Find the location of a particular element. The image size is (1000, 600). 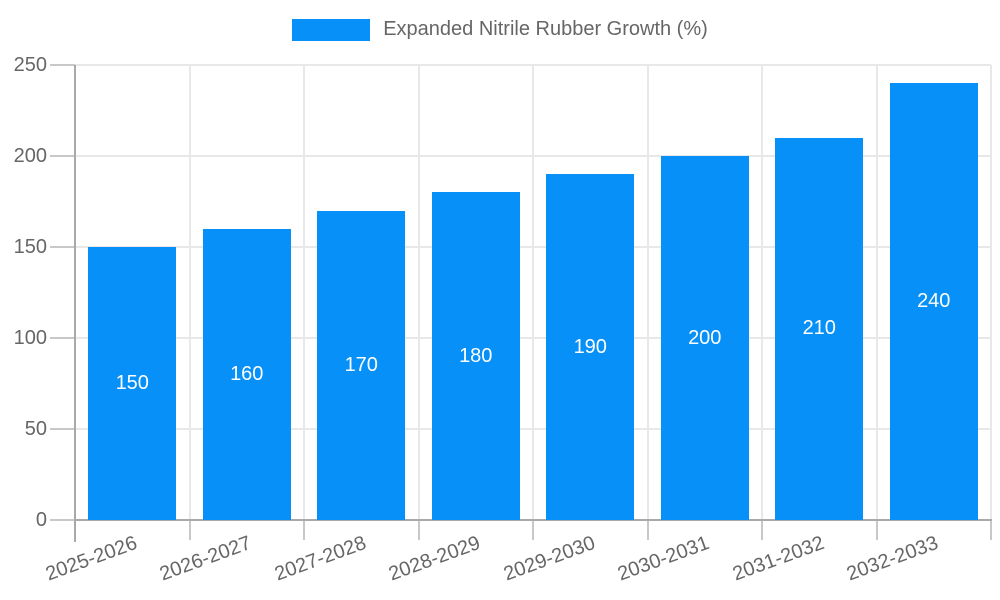

x-tick-label: 2025-2026 is located at coordinates (91, 559).